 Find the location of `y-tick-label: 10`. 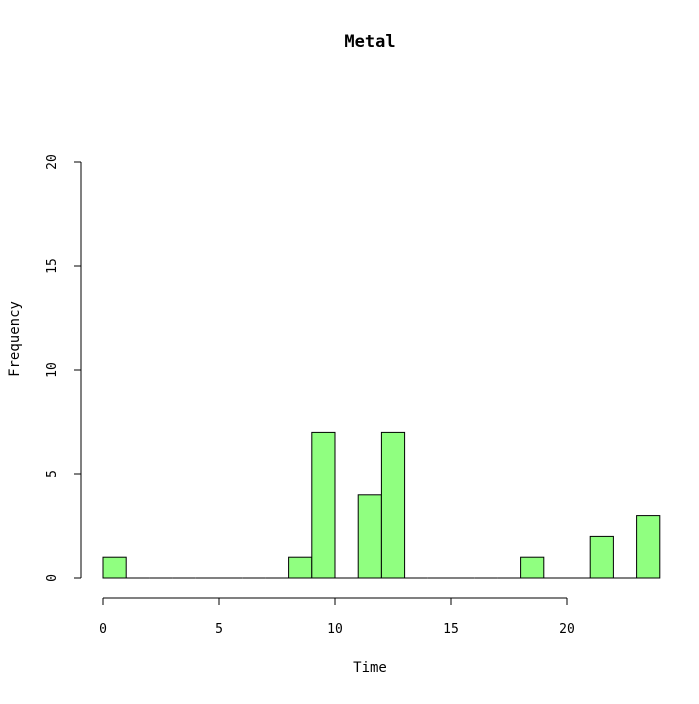

y-tick-label: 10 is located at coordinates (52, 370).